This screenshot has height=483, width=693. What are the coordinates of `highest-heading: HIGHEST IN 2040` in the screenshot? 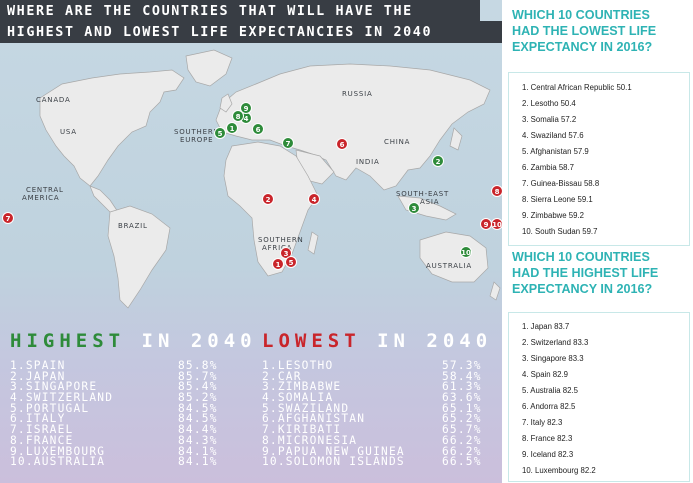 It's located at (133, 341).